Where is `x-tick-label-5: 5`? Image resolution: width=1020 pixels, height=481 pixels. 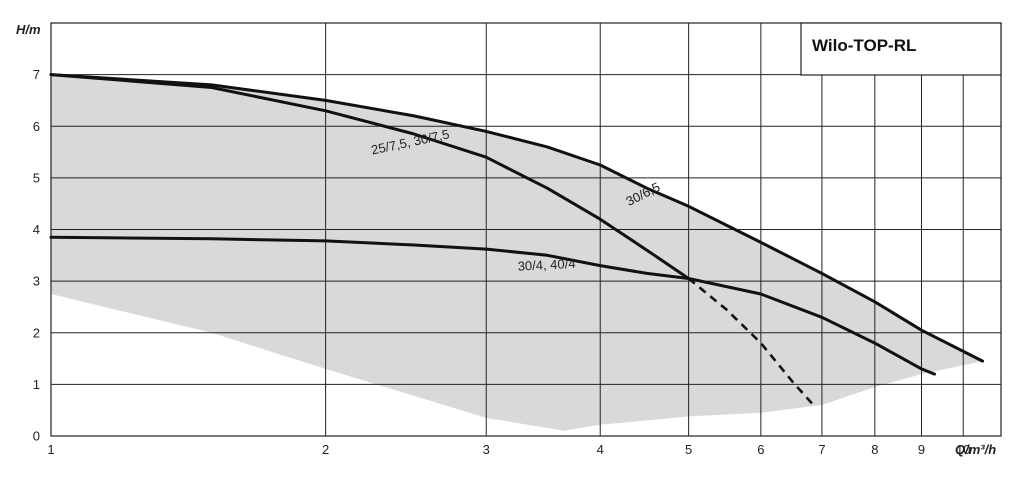 x-tick-label-5: 5 is located at coordinates (688, 449).